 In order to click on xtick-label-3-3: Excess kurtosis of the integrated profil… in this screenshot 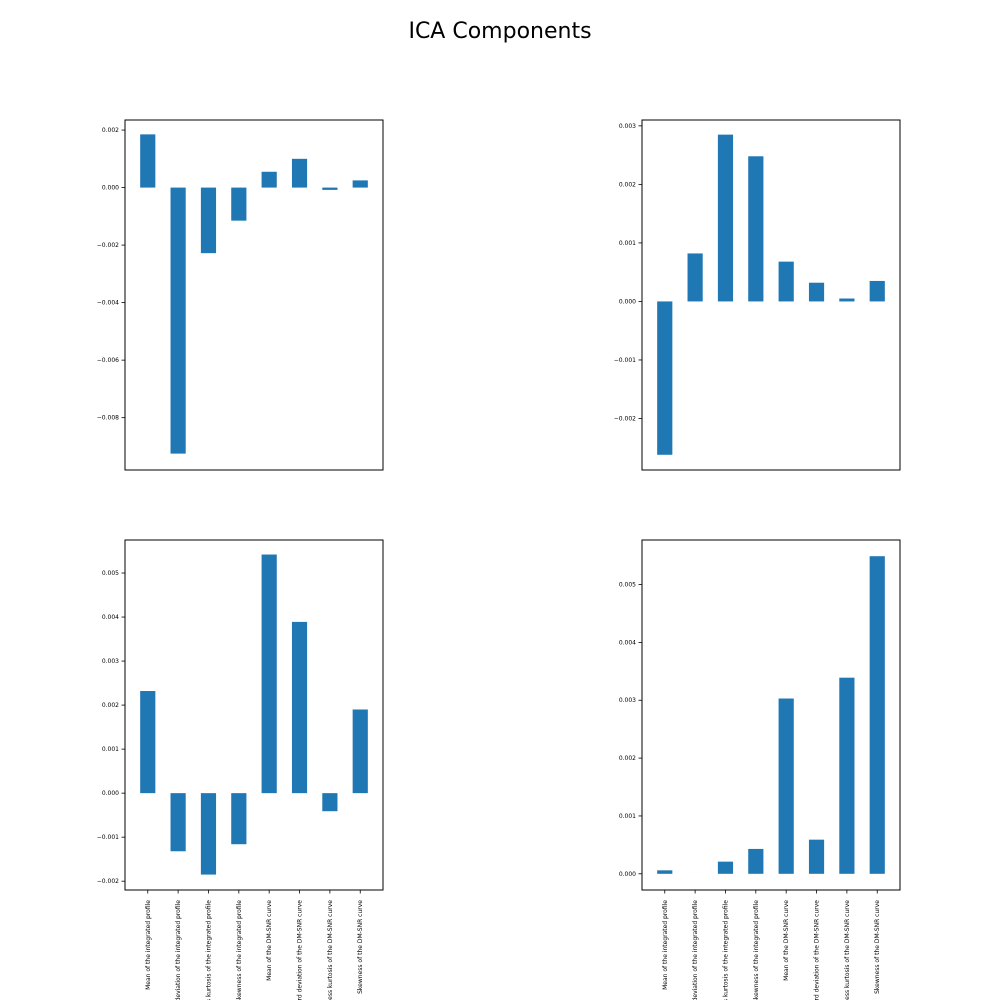, I will do `click(208, 950)`.